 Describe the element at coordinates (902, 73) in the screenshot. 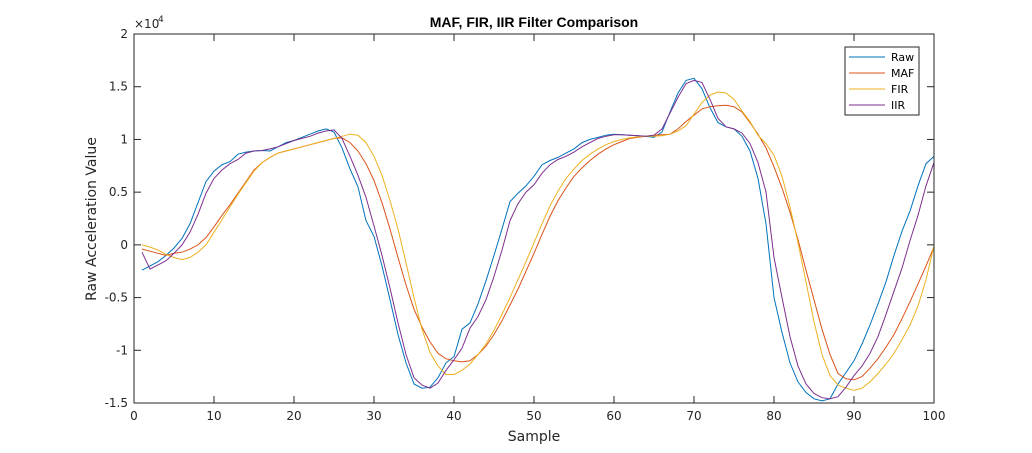

I see `legend-label-maf: MAF` at that location.